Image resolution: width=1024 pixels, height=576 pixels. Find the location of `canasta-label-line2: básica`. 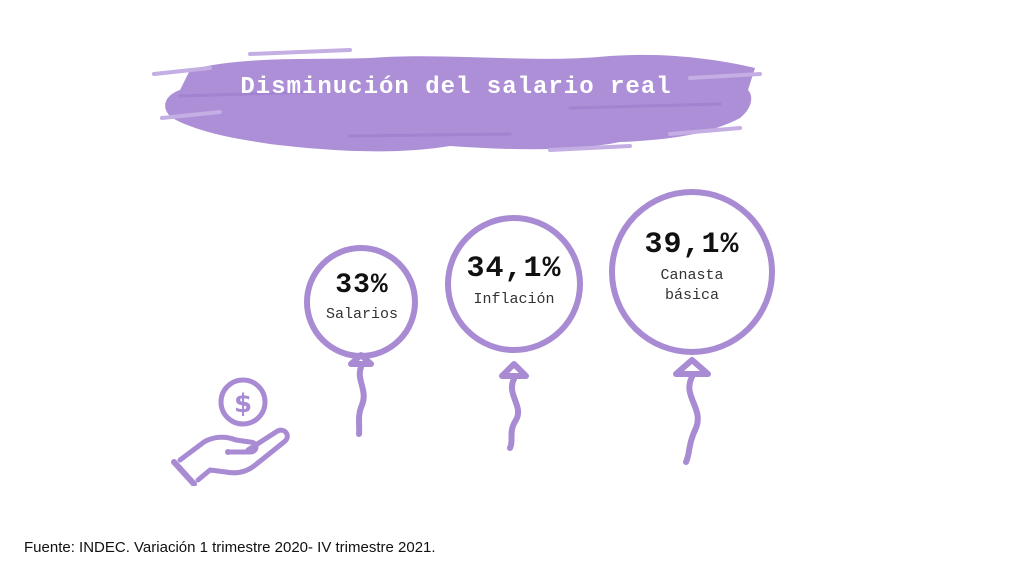

canasta-label-line2: básica is located at coordinates (691, 295).